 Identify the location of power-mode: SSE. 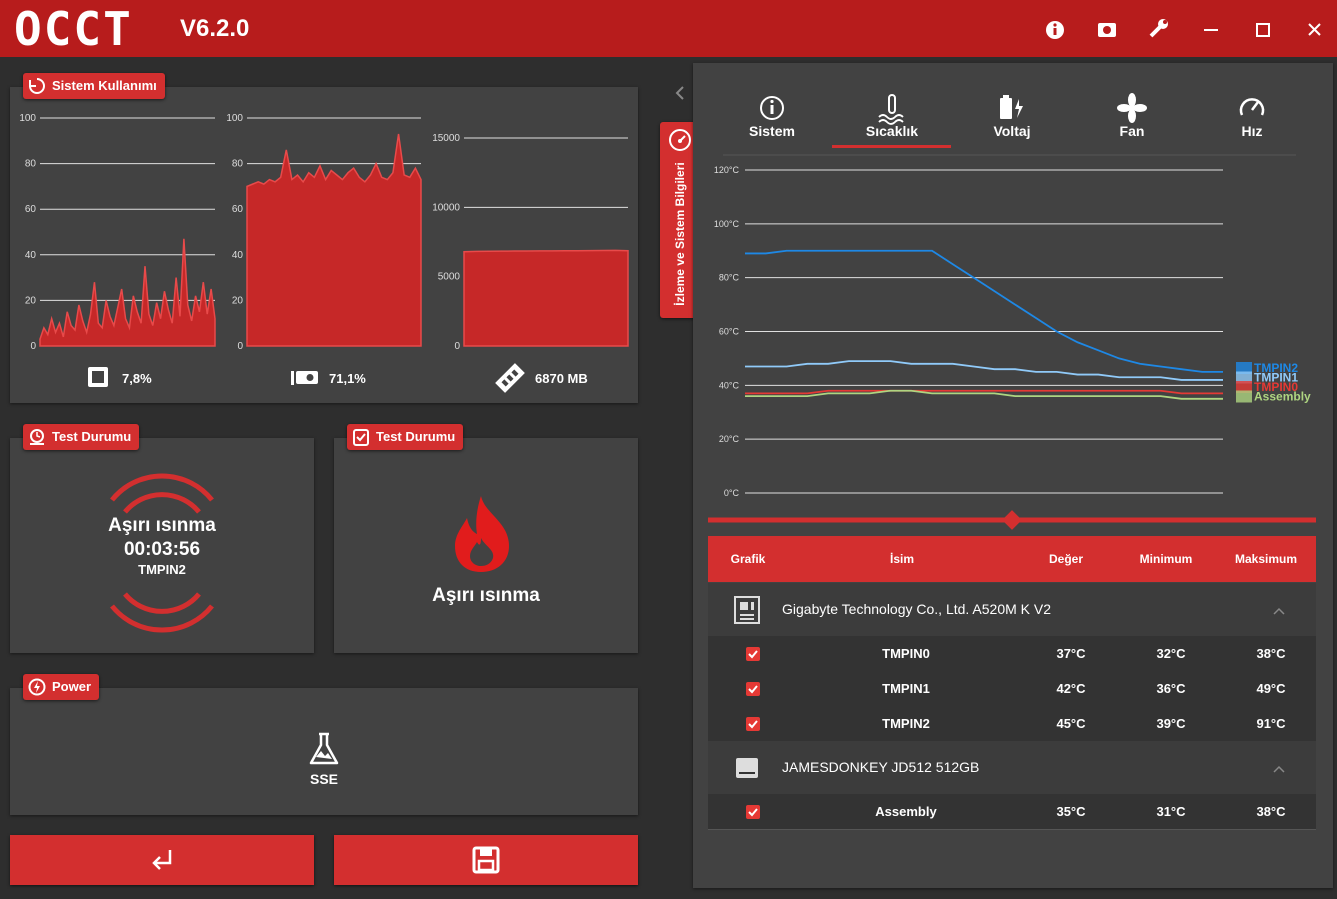
(324, 779).